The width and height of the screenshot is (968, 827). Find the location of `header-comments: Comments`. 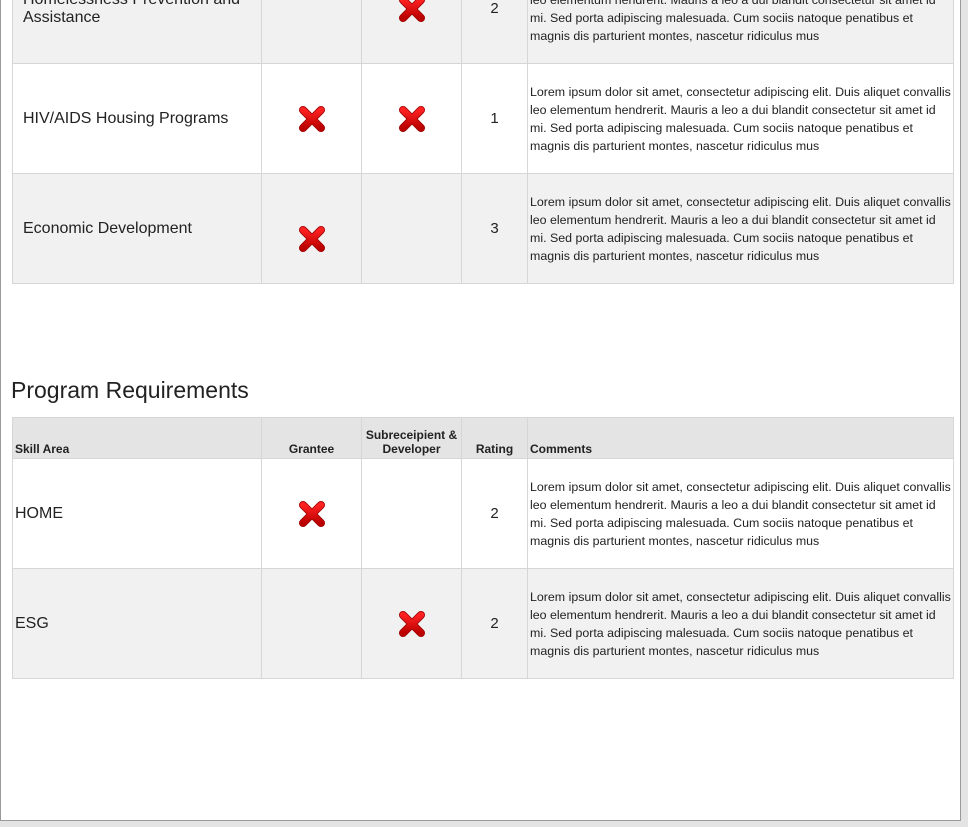

header-comments: Comments is located at coordinates (740, 438).